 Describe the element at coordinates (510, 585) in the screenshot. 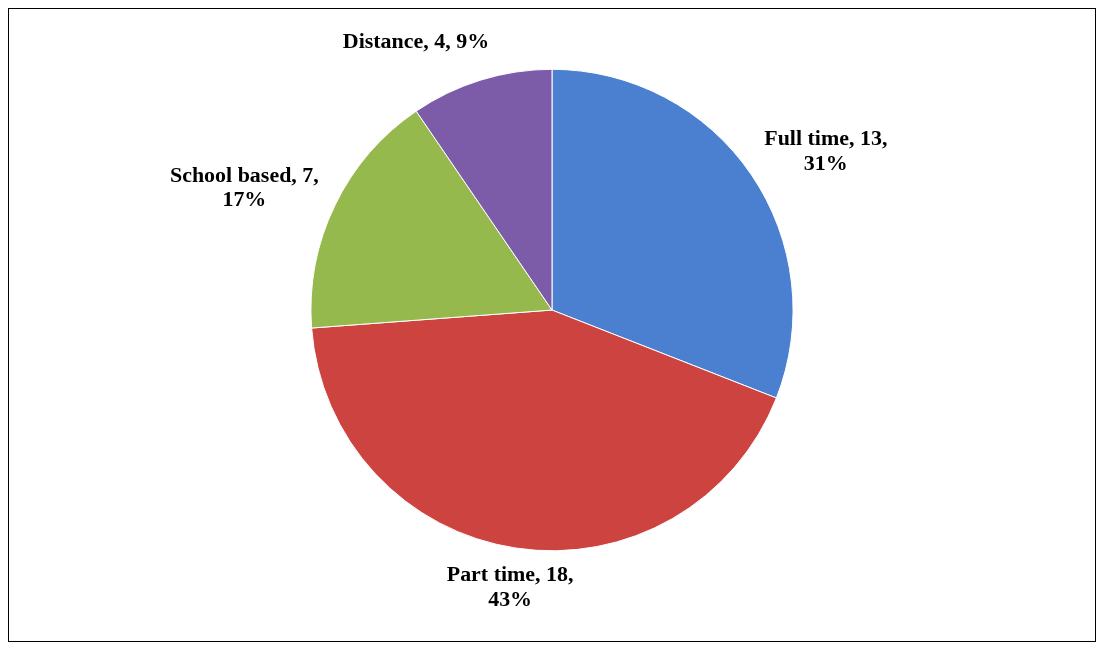

I see `slice-label: Part time, 18, 43%` at that location.